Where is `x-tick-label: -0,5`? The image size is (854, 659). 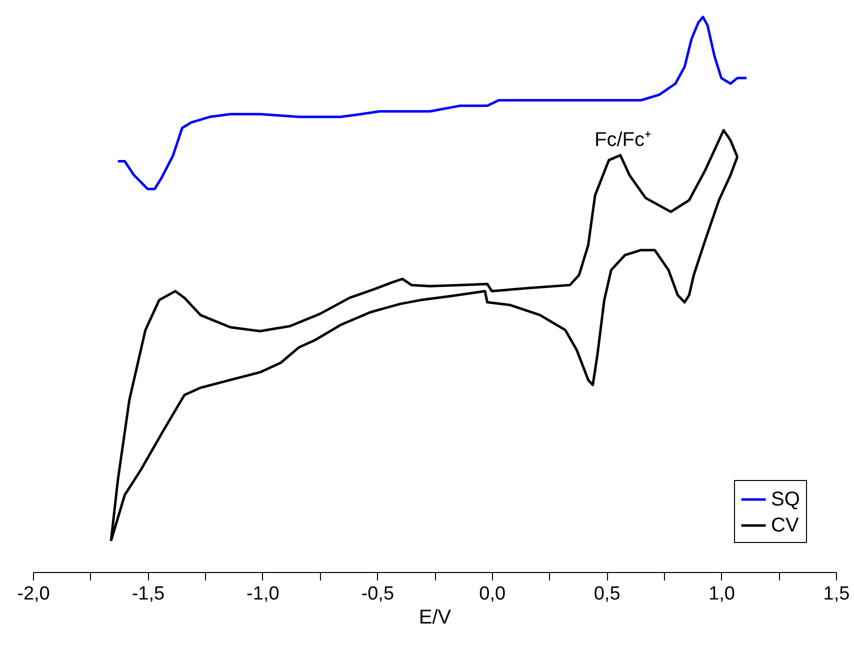 x-tick-label: -0,5 is located at coordinates (377, 594).